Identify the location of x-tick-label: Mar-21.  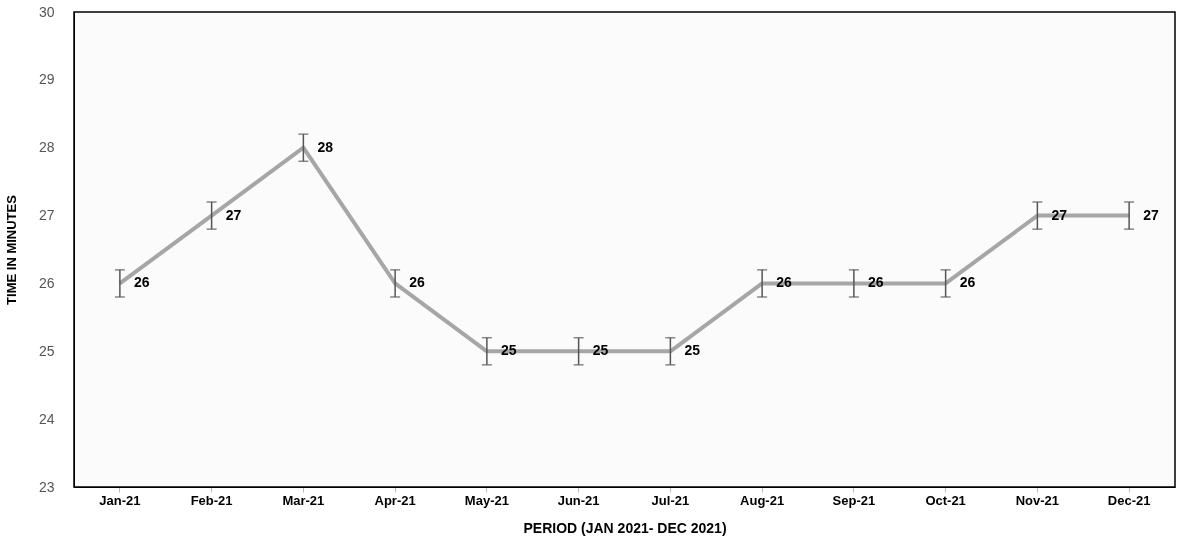
(303, 500).